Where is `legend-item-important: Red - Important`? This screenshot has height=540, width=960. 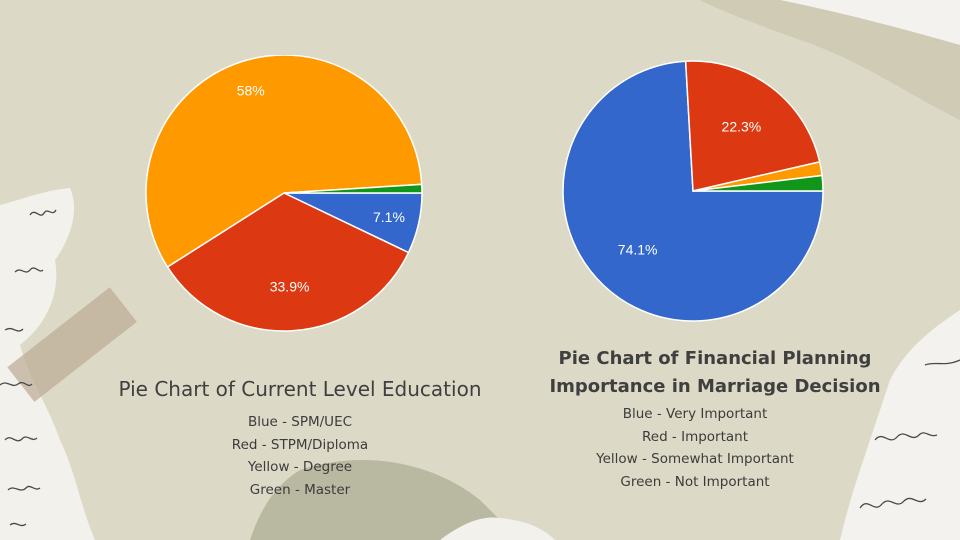 legend-item-important: Red - Important is located at coordinates (695, 436).